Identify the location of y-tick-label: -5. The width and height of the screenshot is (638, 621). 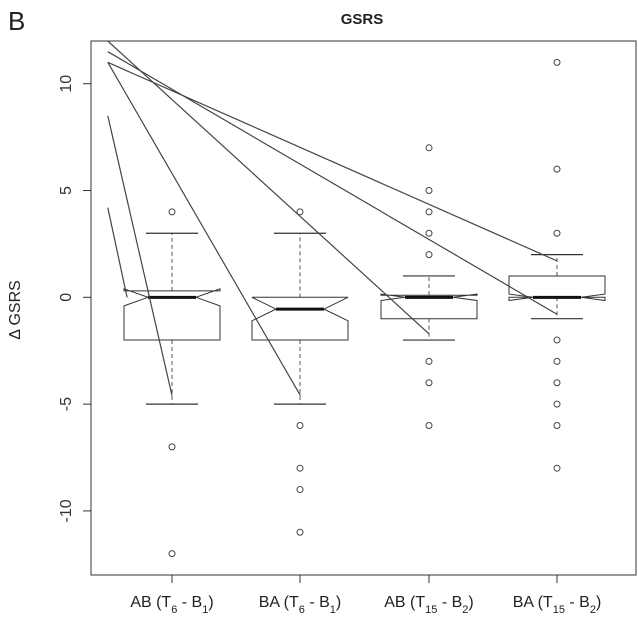
(66, 404).